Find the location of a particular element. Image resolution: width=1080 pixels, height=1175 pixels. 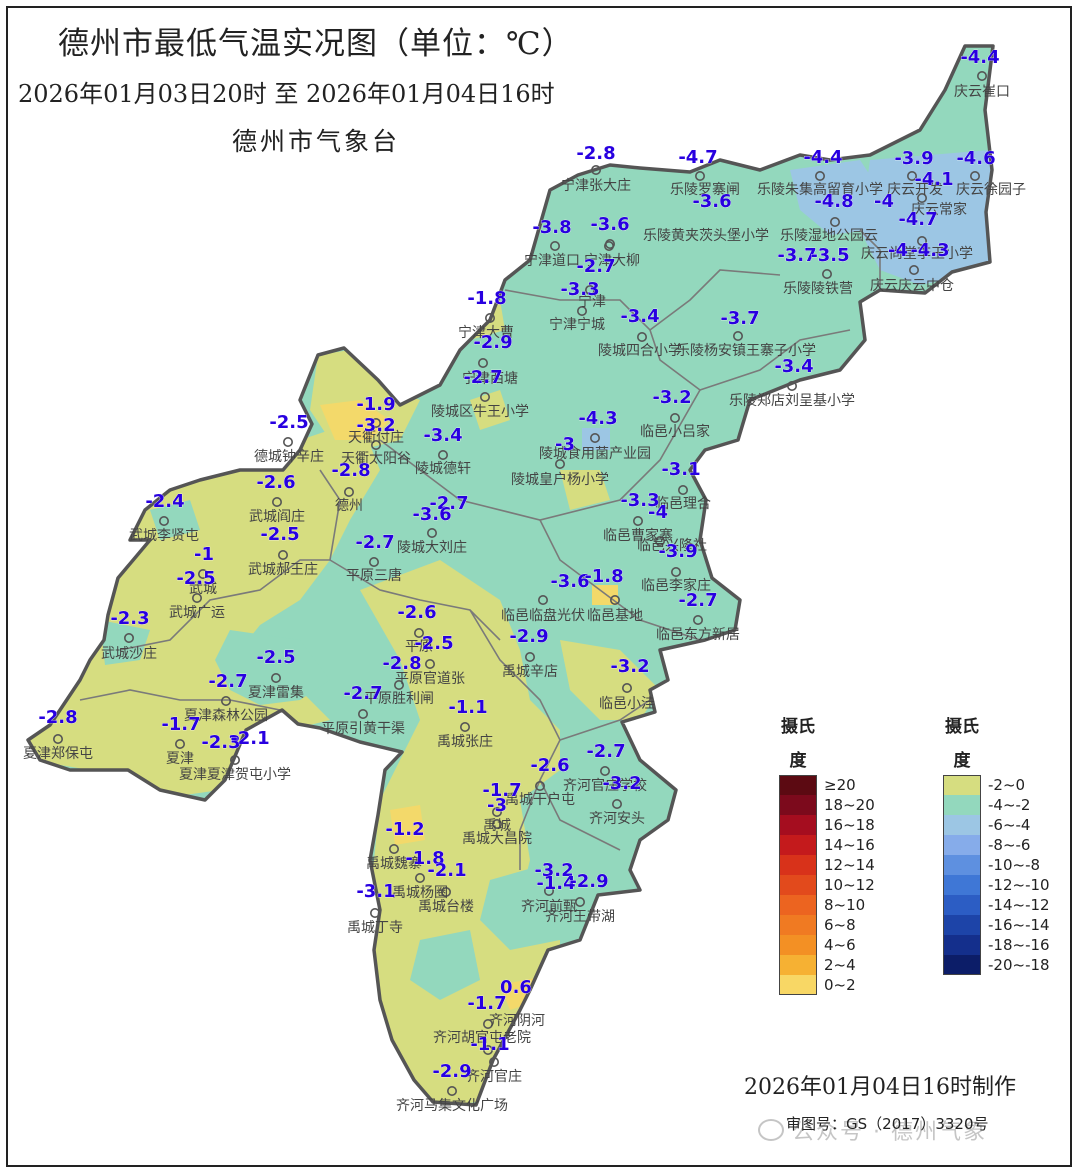

zone-cold-south-a is located at coordinates (530, 905).